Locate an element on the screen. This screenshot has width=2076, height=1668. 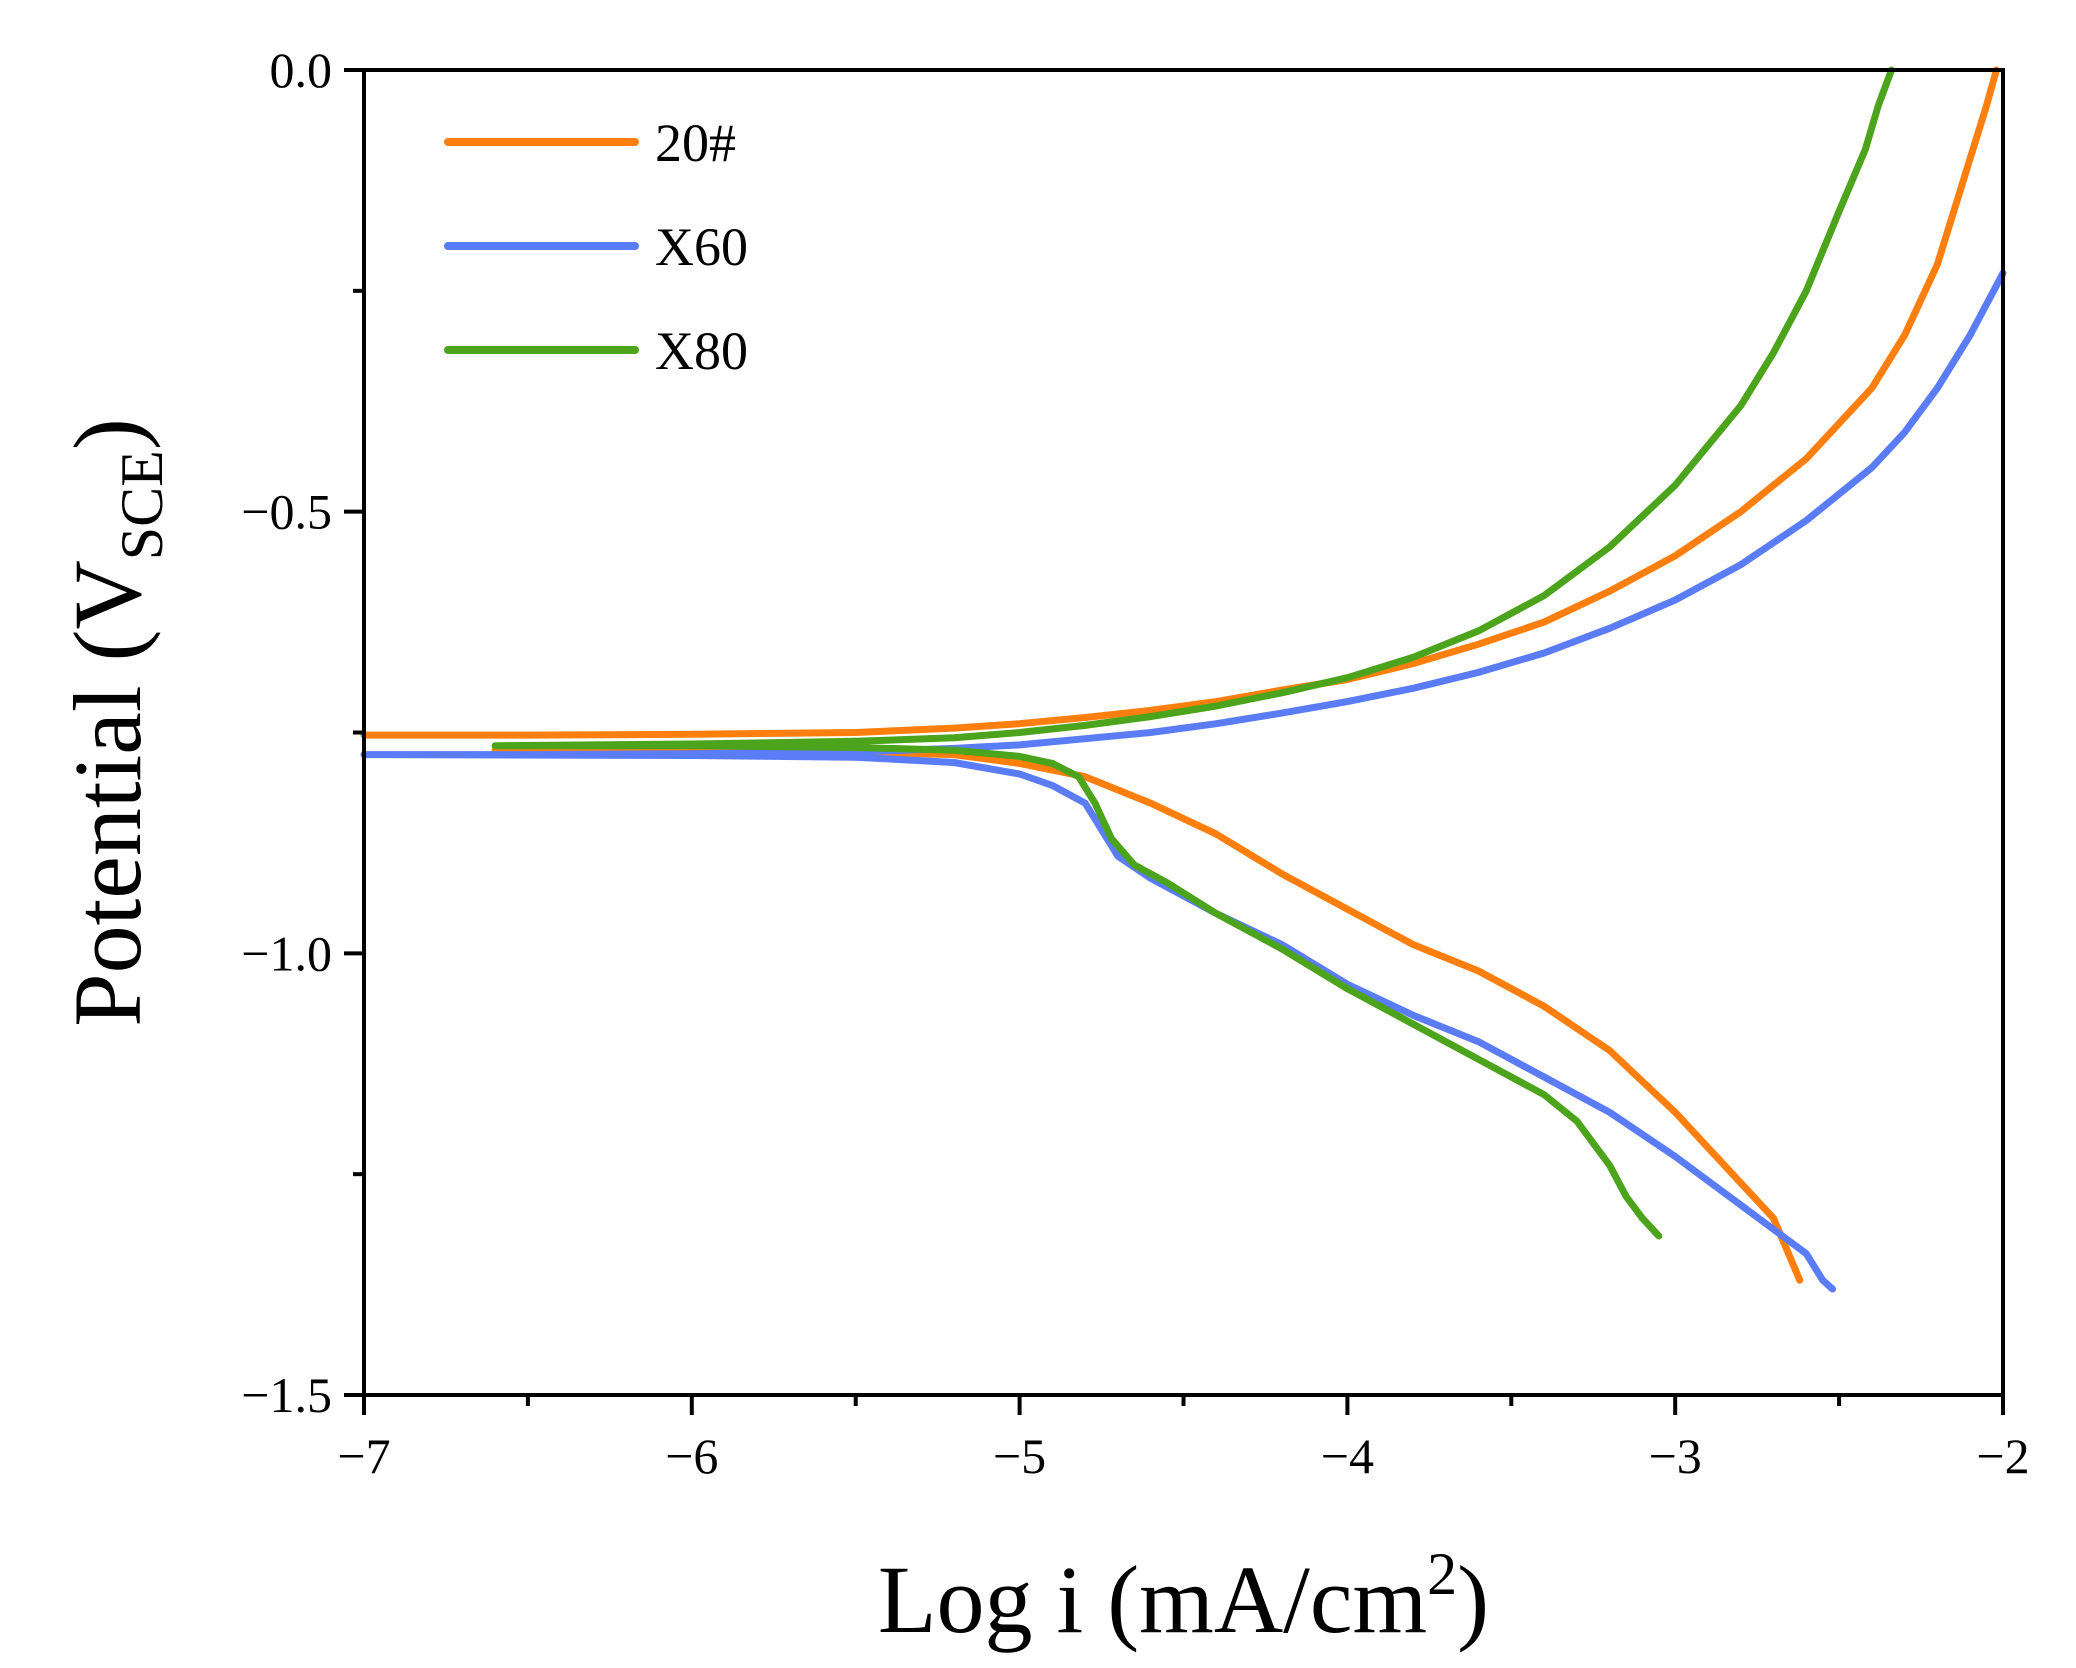
x-tick-label: −6 is located at coordinates (691, 1456).